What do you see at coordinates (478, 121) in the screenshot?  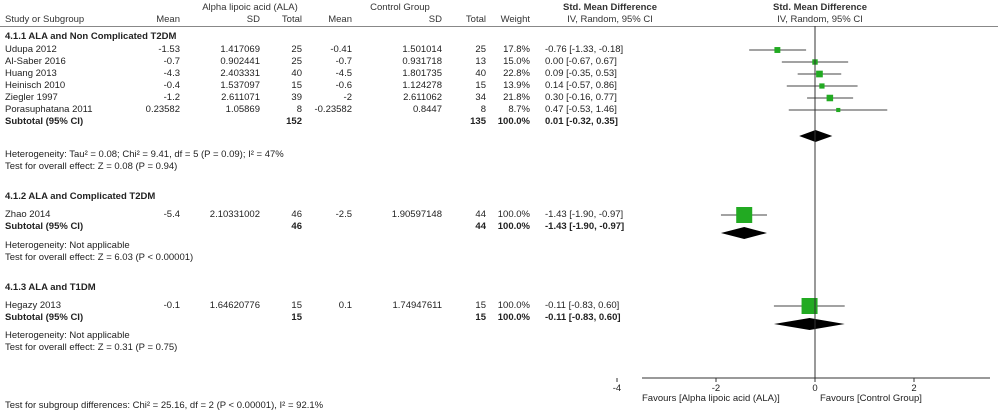 I see `subtotal-n2-cell: 135` at bounding box center [478, 121].